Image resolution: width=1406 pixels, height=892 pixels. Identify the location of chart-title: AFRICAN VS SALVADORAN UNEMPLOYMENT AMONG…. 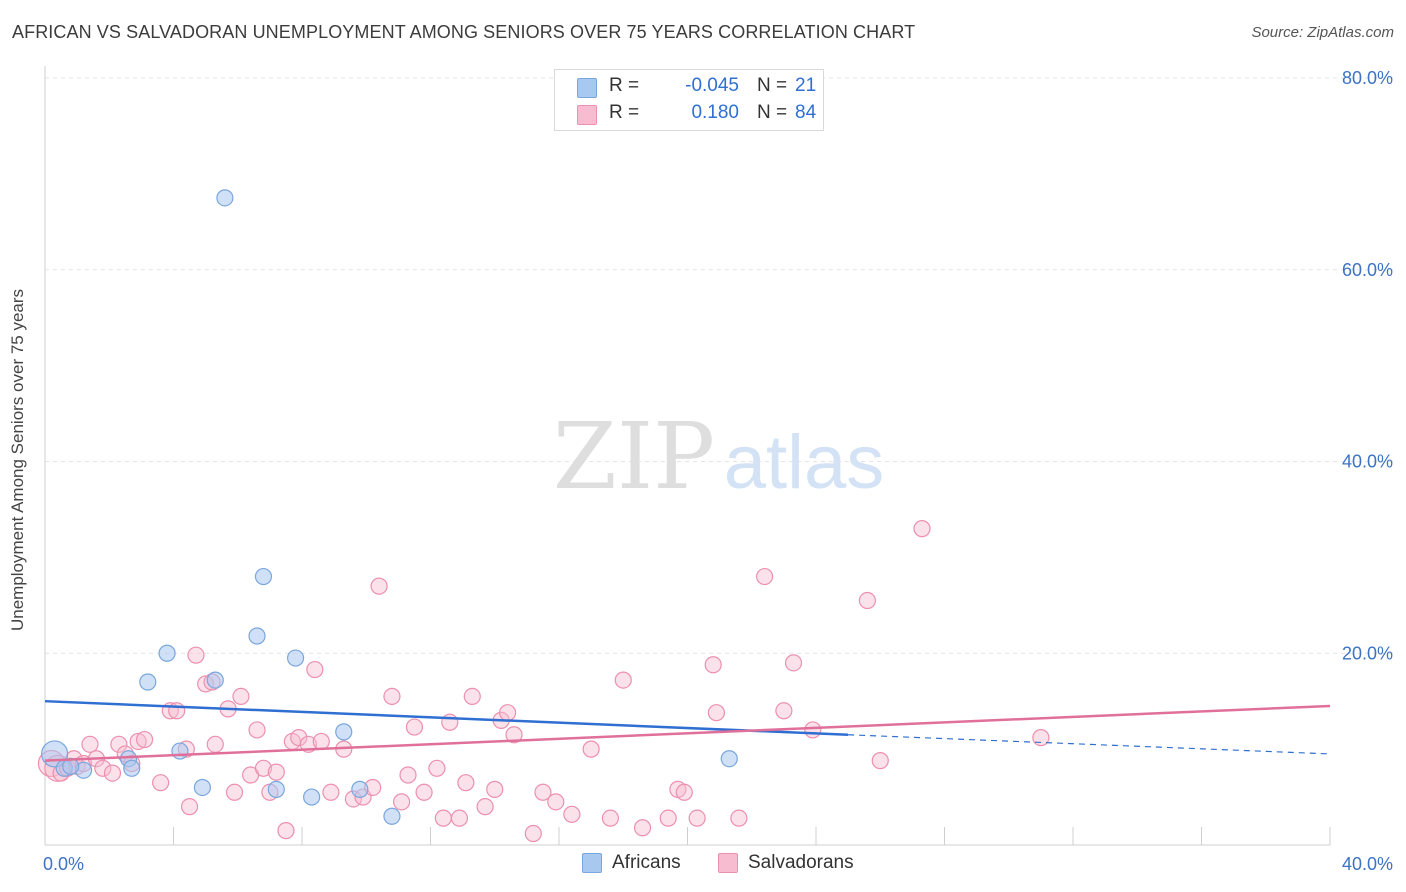
(464, 32).